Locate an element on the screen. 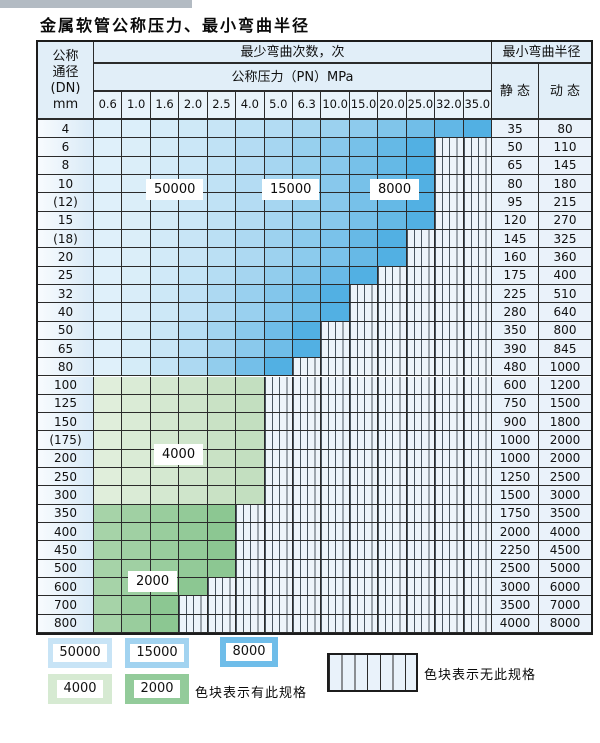  grid-cell-dn300-pn2.0 is located at coordinates (193, 495).